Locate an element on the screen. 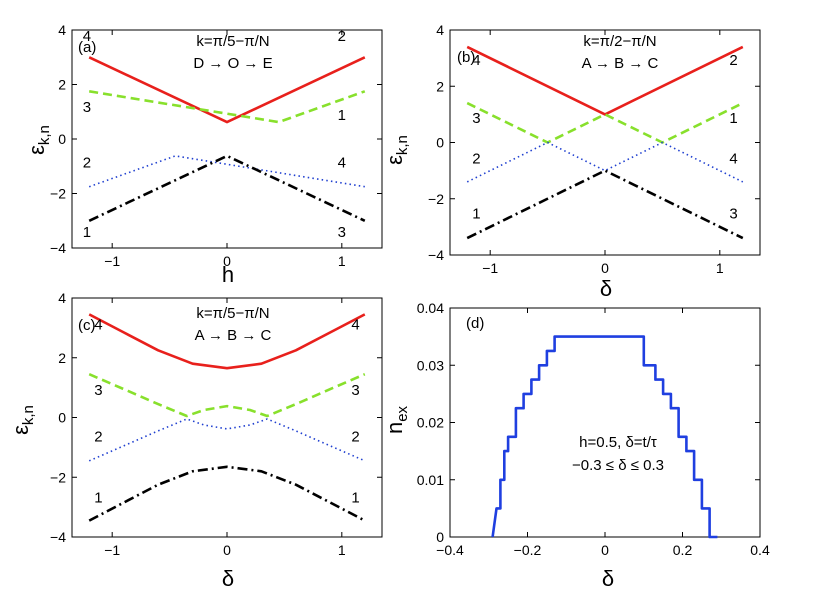 This screenshot has width=830, height=598. panel-title: k=π/2−π/N is located at coordinates (619, 41).